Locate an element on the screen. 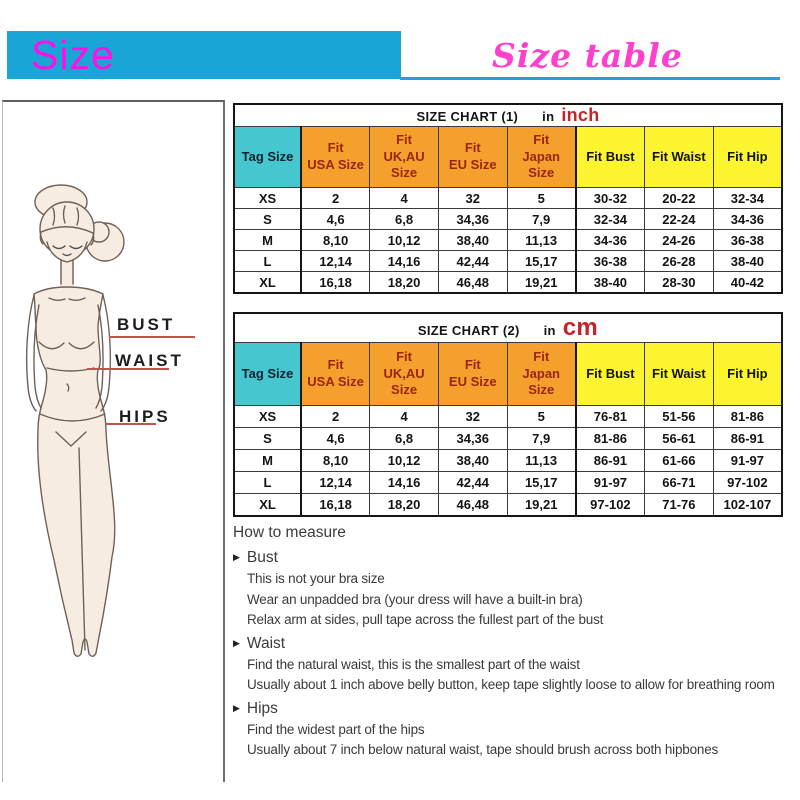 The image size is (800, 800). table-row: L 12,14 14,16 42,44 15,17 36-38 26-28 38-40 is located at coordinates (508, 261).